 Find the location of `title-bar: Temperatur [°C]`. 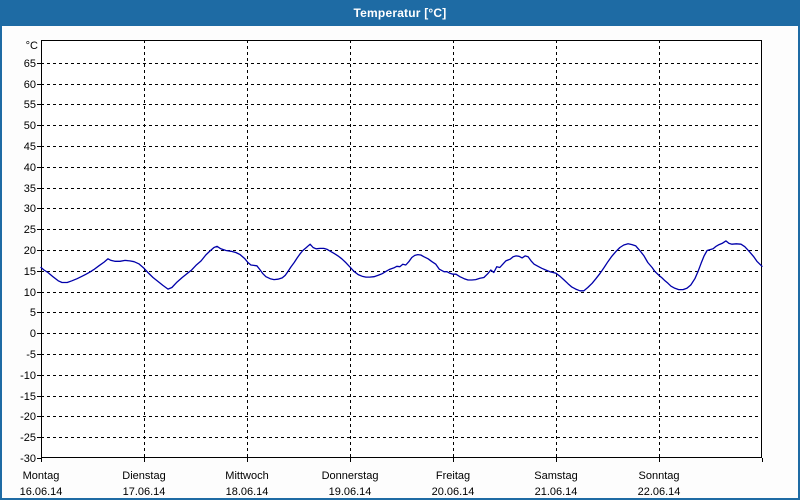

title-bar: Temperatur [°C] is located at coordinates (400, 13).